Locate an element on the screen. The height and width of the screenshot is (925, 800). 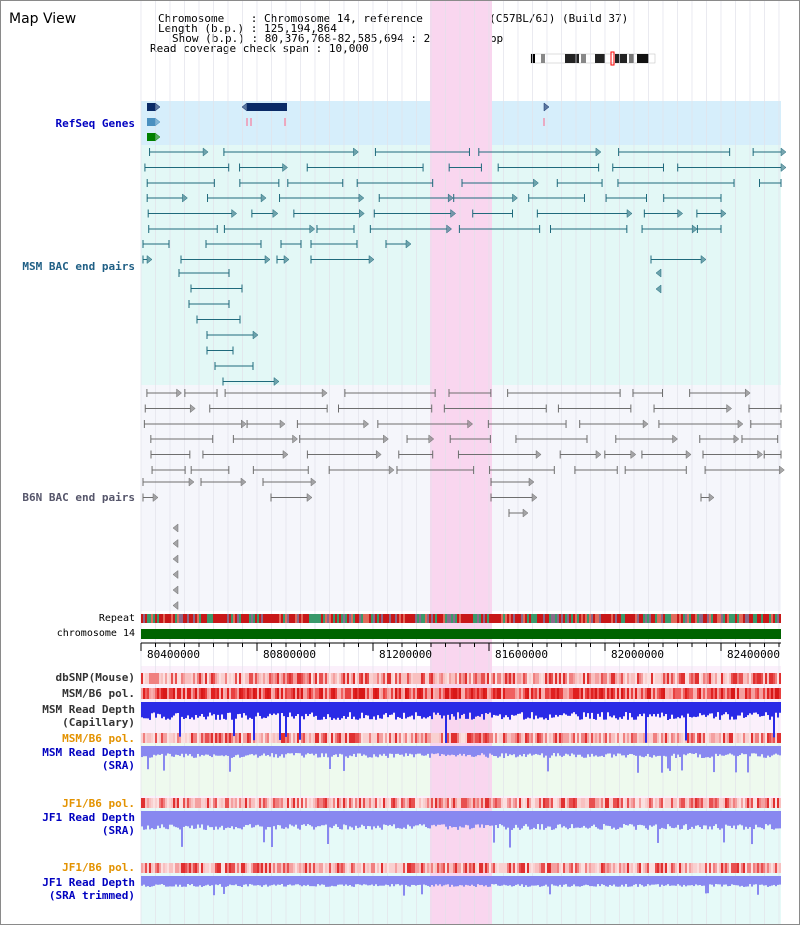
msm-bac-label: MSM BAC end pairs is located at coordinates (78, 266).